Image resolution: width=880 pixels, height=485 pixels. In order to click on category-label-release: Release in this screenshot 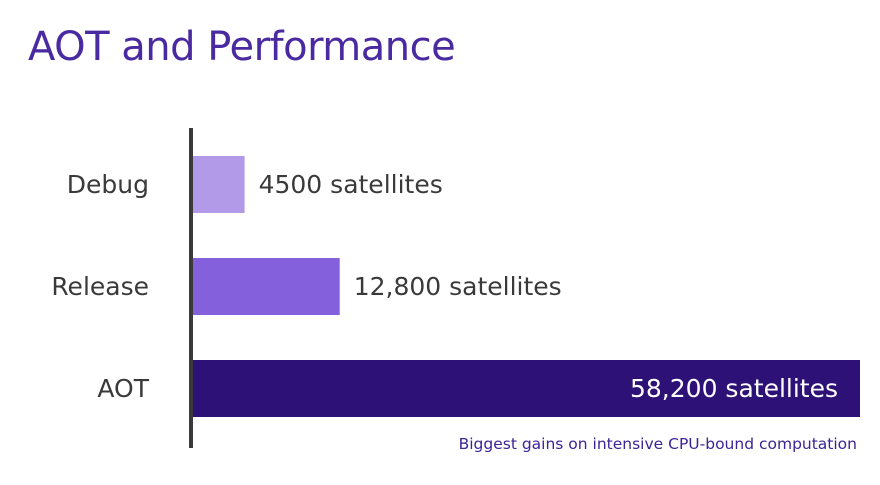, I will do `click(100, 286)`.